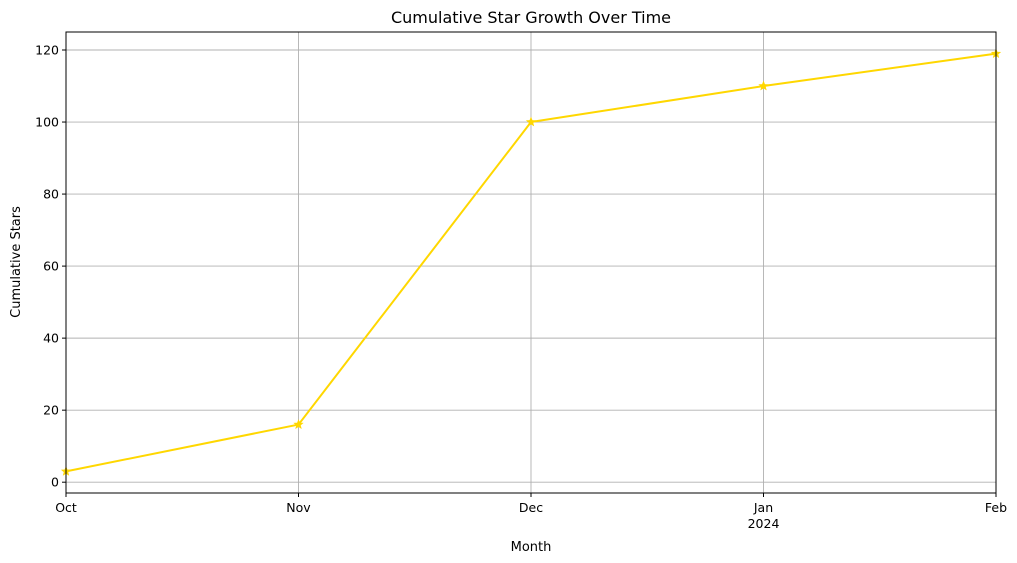 This screenshot has height=563, width=1017. I want to click on chart-title: Cumulative Star Growth Over Time, so click(531, 17).